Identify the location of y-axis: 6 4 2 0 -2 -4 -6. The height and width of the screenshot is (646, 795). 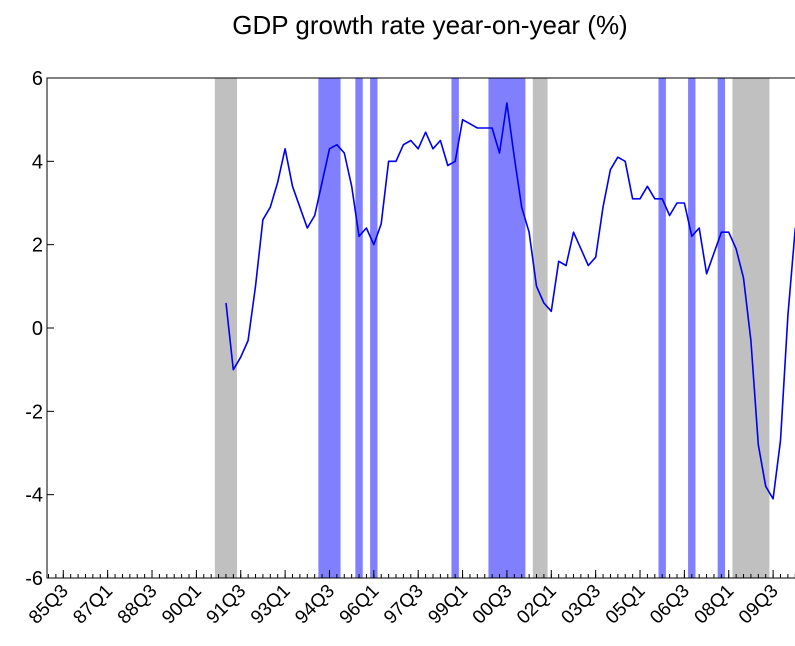
(39, 329).